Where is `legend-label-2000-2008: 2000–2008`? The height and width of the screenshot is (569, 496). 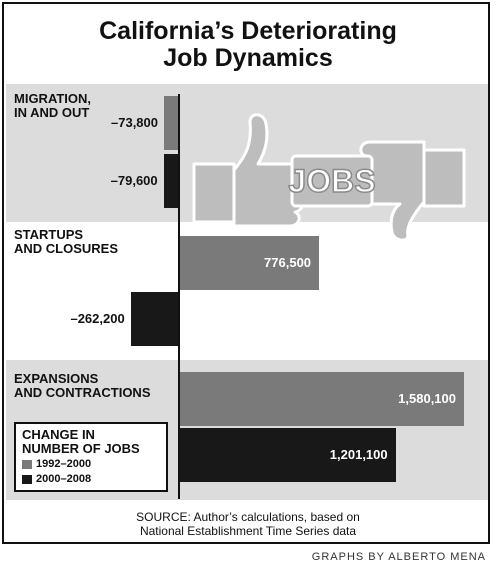
legend-label-2000-2008: 2000–2008 is located at coordinates (64, 479).